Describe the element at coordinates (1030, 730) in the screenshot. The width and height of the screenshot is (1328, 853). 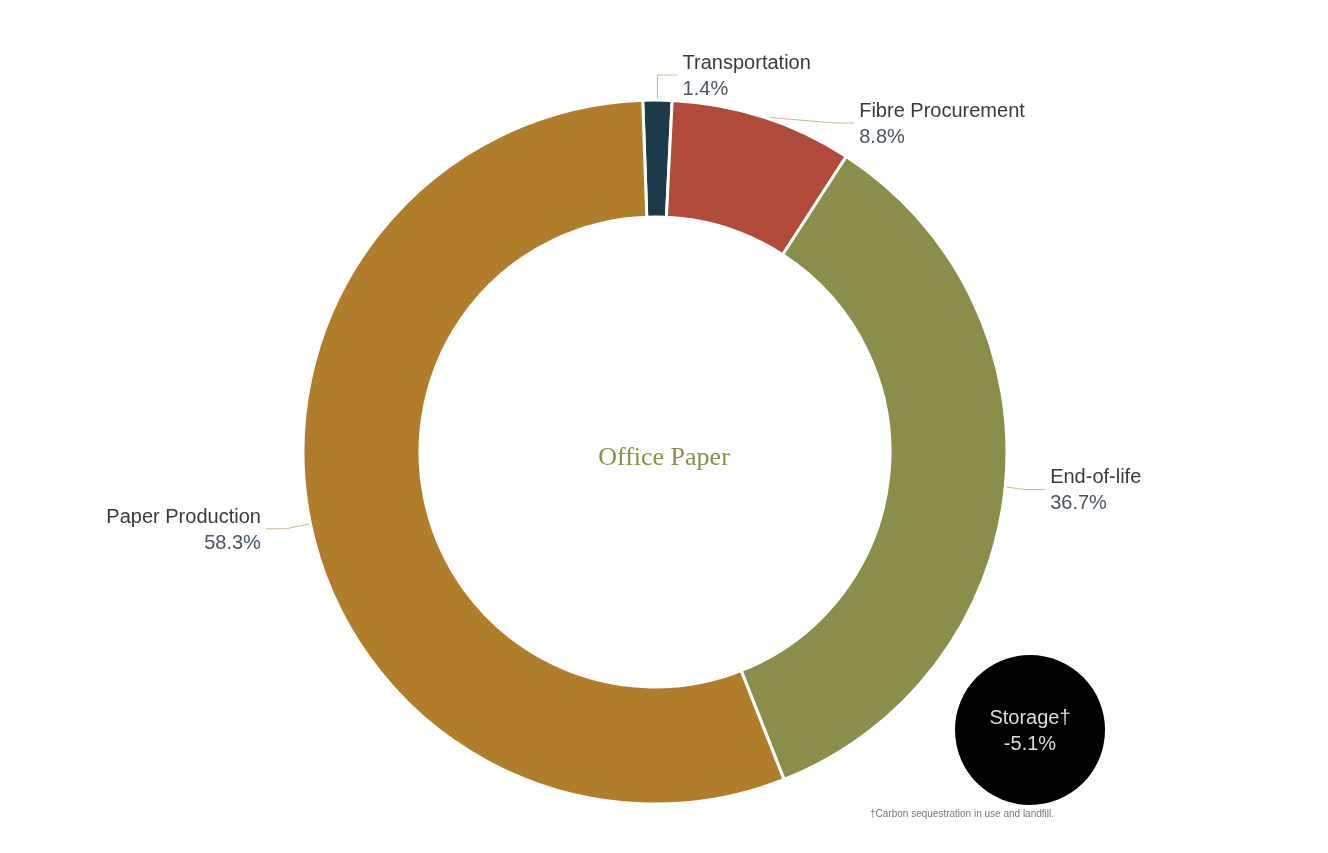
I see `text: Storage† -5.1%` at that location.